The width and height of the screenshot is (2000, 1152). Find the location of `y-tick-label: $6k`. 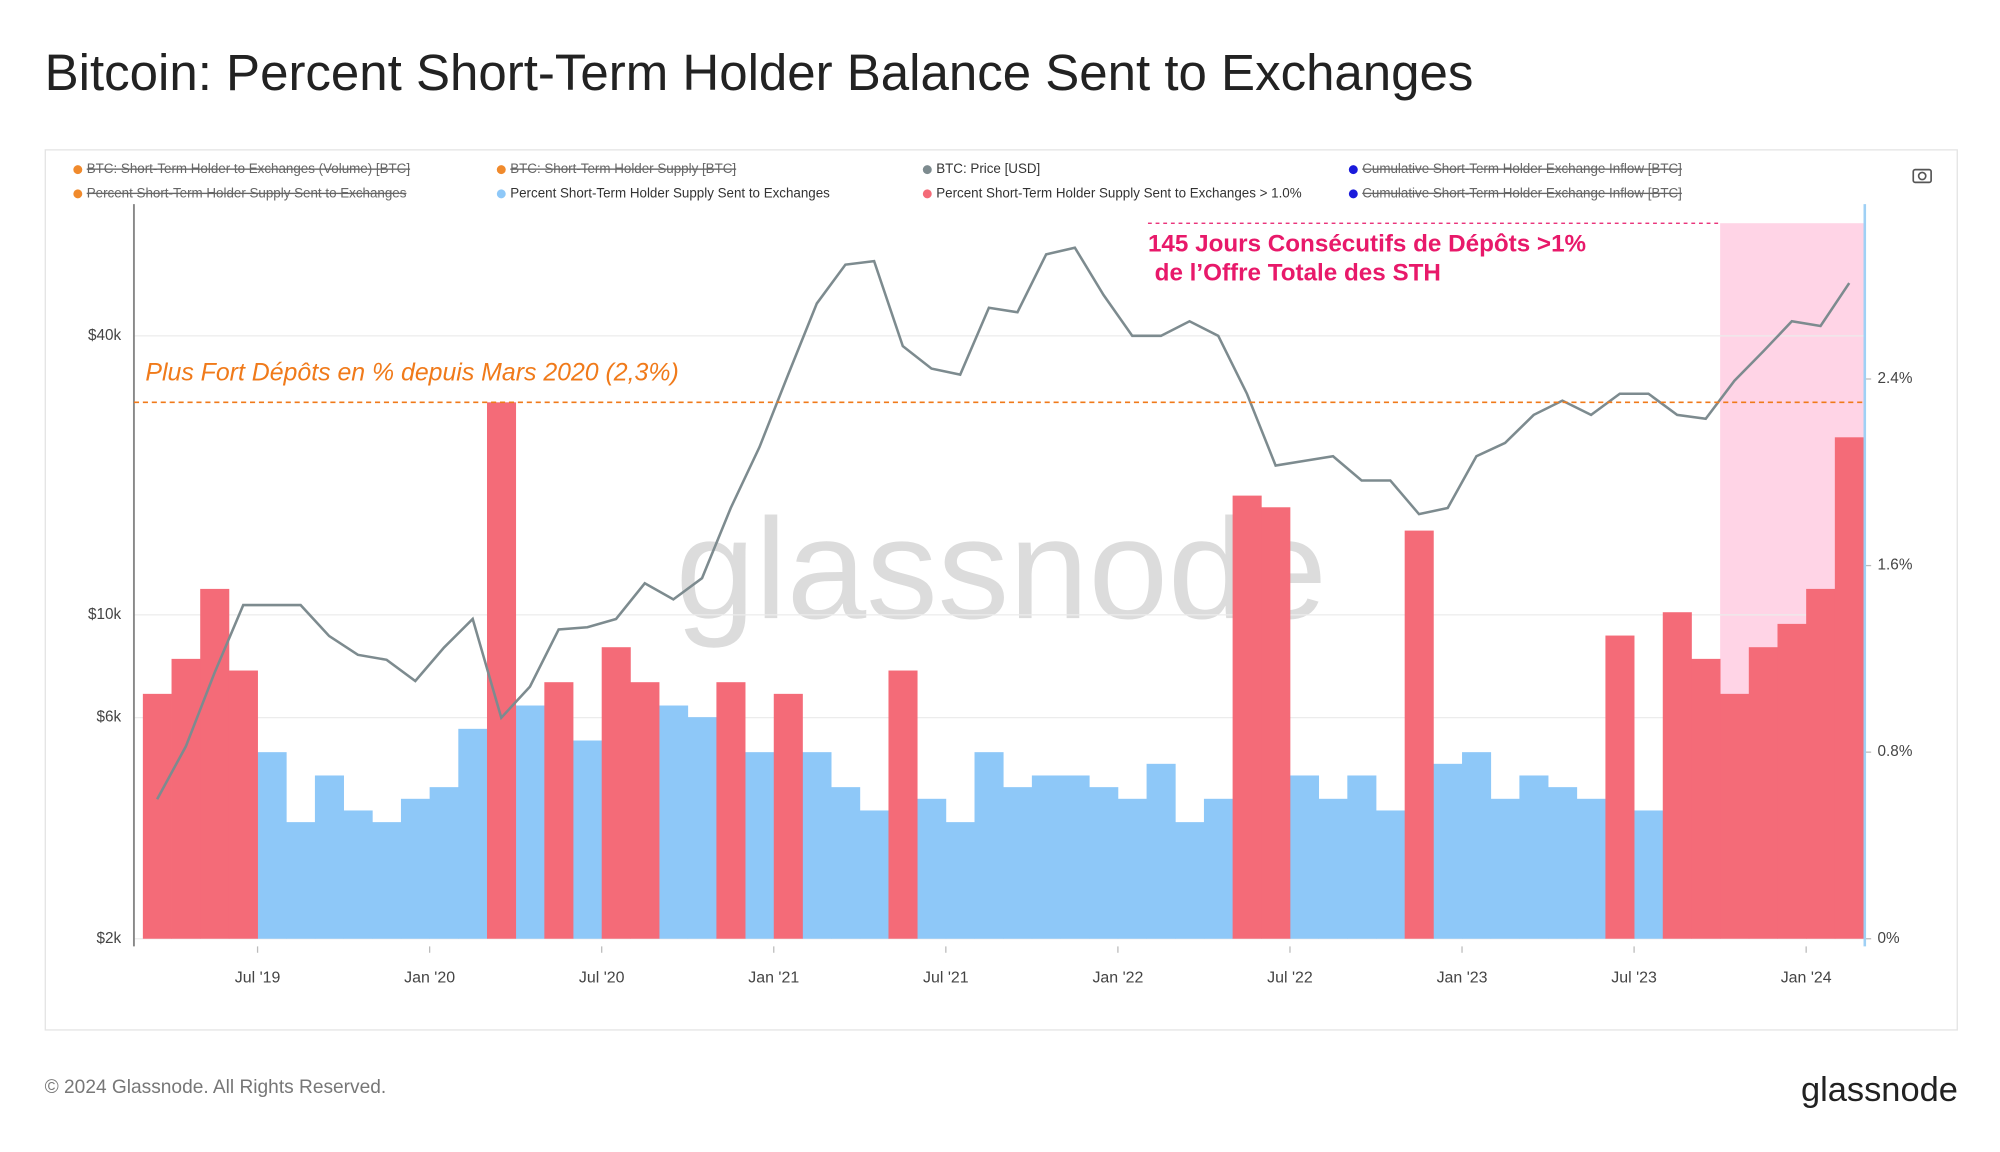

y-tick-label: $6k is located at coordinates (109, 717).